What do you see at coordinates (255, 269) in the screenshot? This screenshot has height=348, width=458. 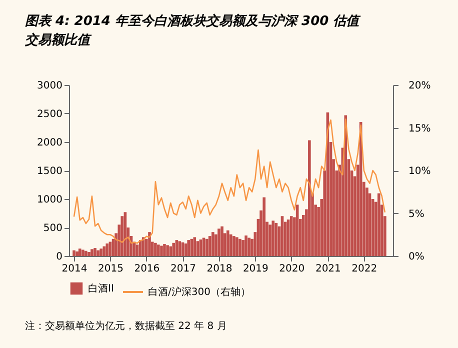 I see `x-tick-label: 2019` at bounding box center [255, 269].